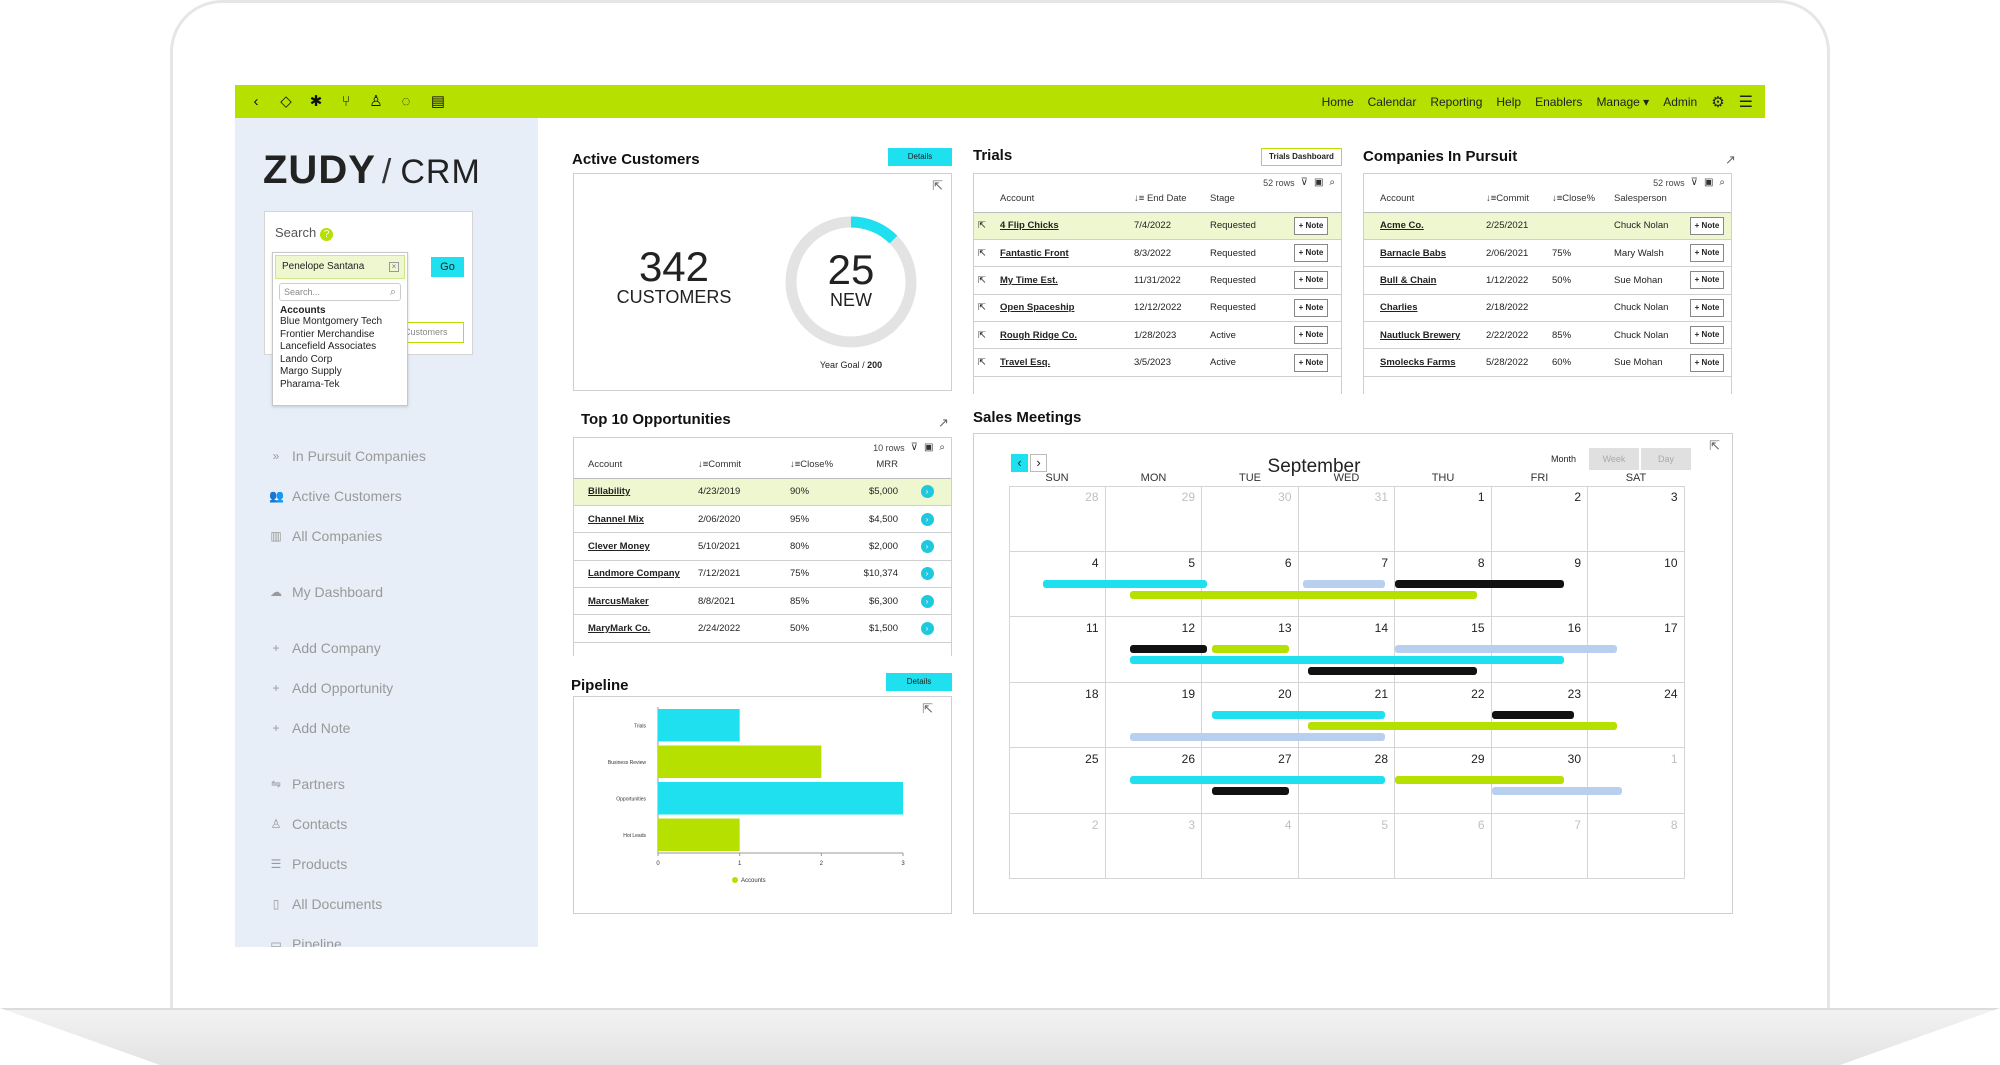 The width and height of the screenshot is (2000, 1065). What do you see at coordinates (762, 519) in the screenshot?
I see `table-row: Channel Mix 2/06/2020 95% $4,500 ›` at bounding box center [762, 519].